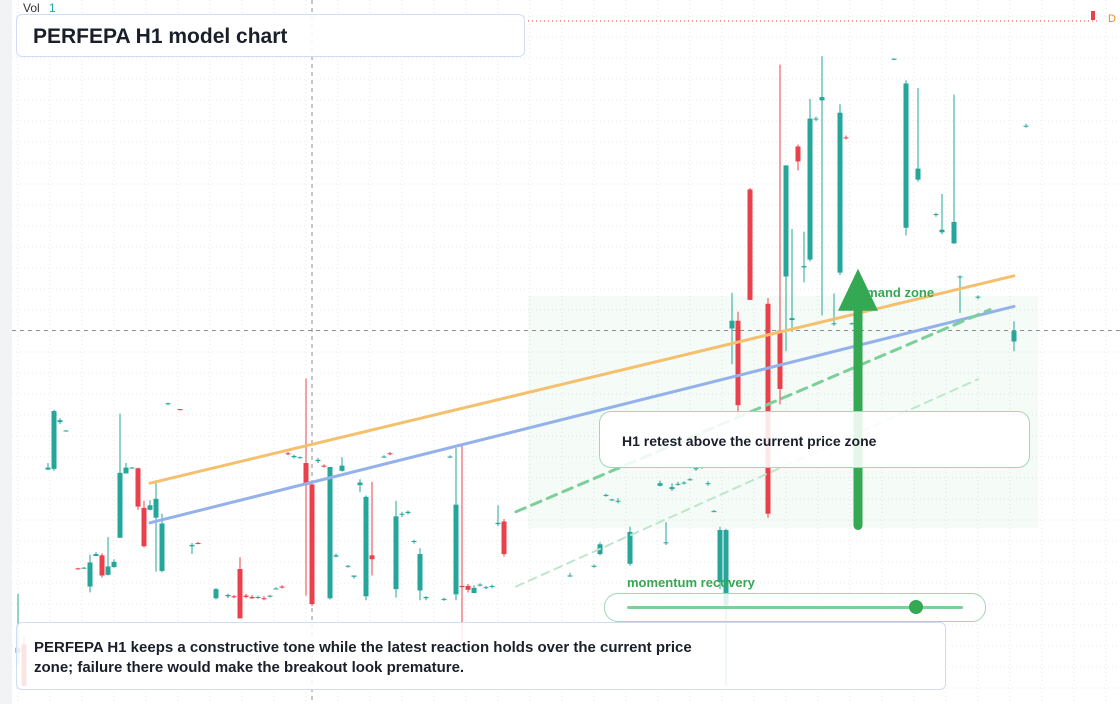  What do you see at coordinates (1112, 19) in the screenshot?
I see `price-tag: D` at bounding box center [1112, 19].